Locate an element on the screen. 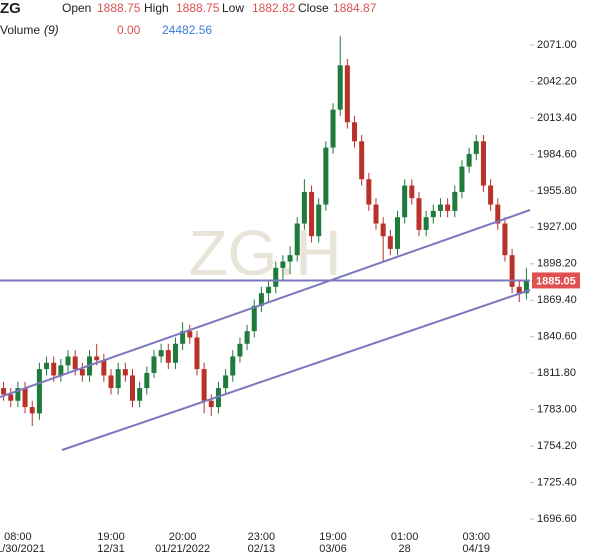 The image size is (601, 558). x-tick-label: 20:00 is located at coordinates (183, 537).